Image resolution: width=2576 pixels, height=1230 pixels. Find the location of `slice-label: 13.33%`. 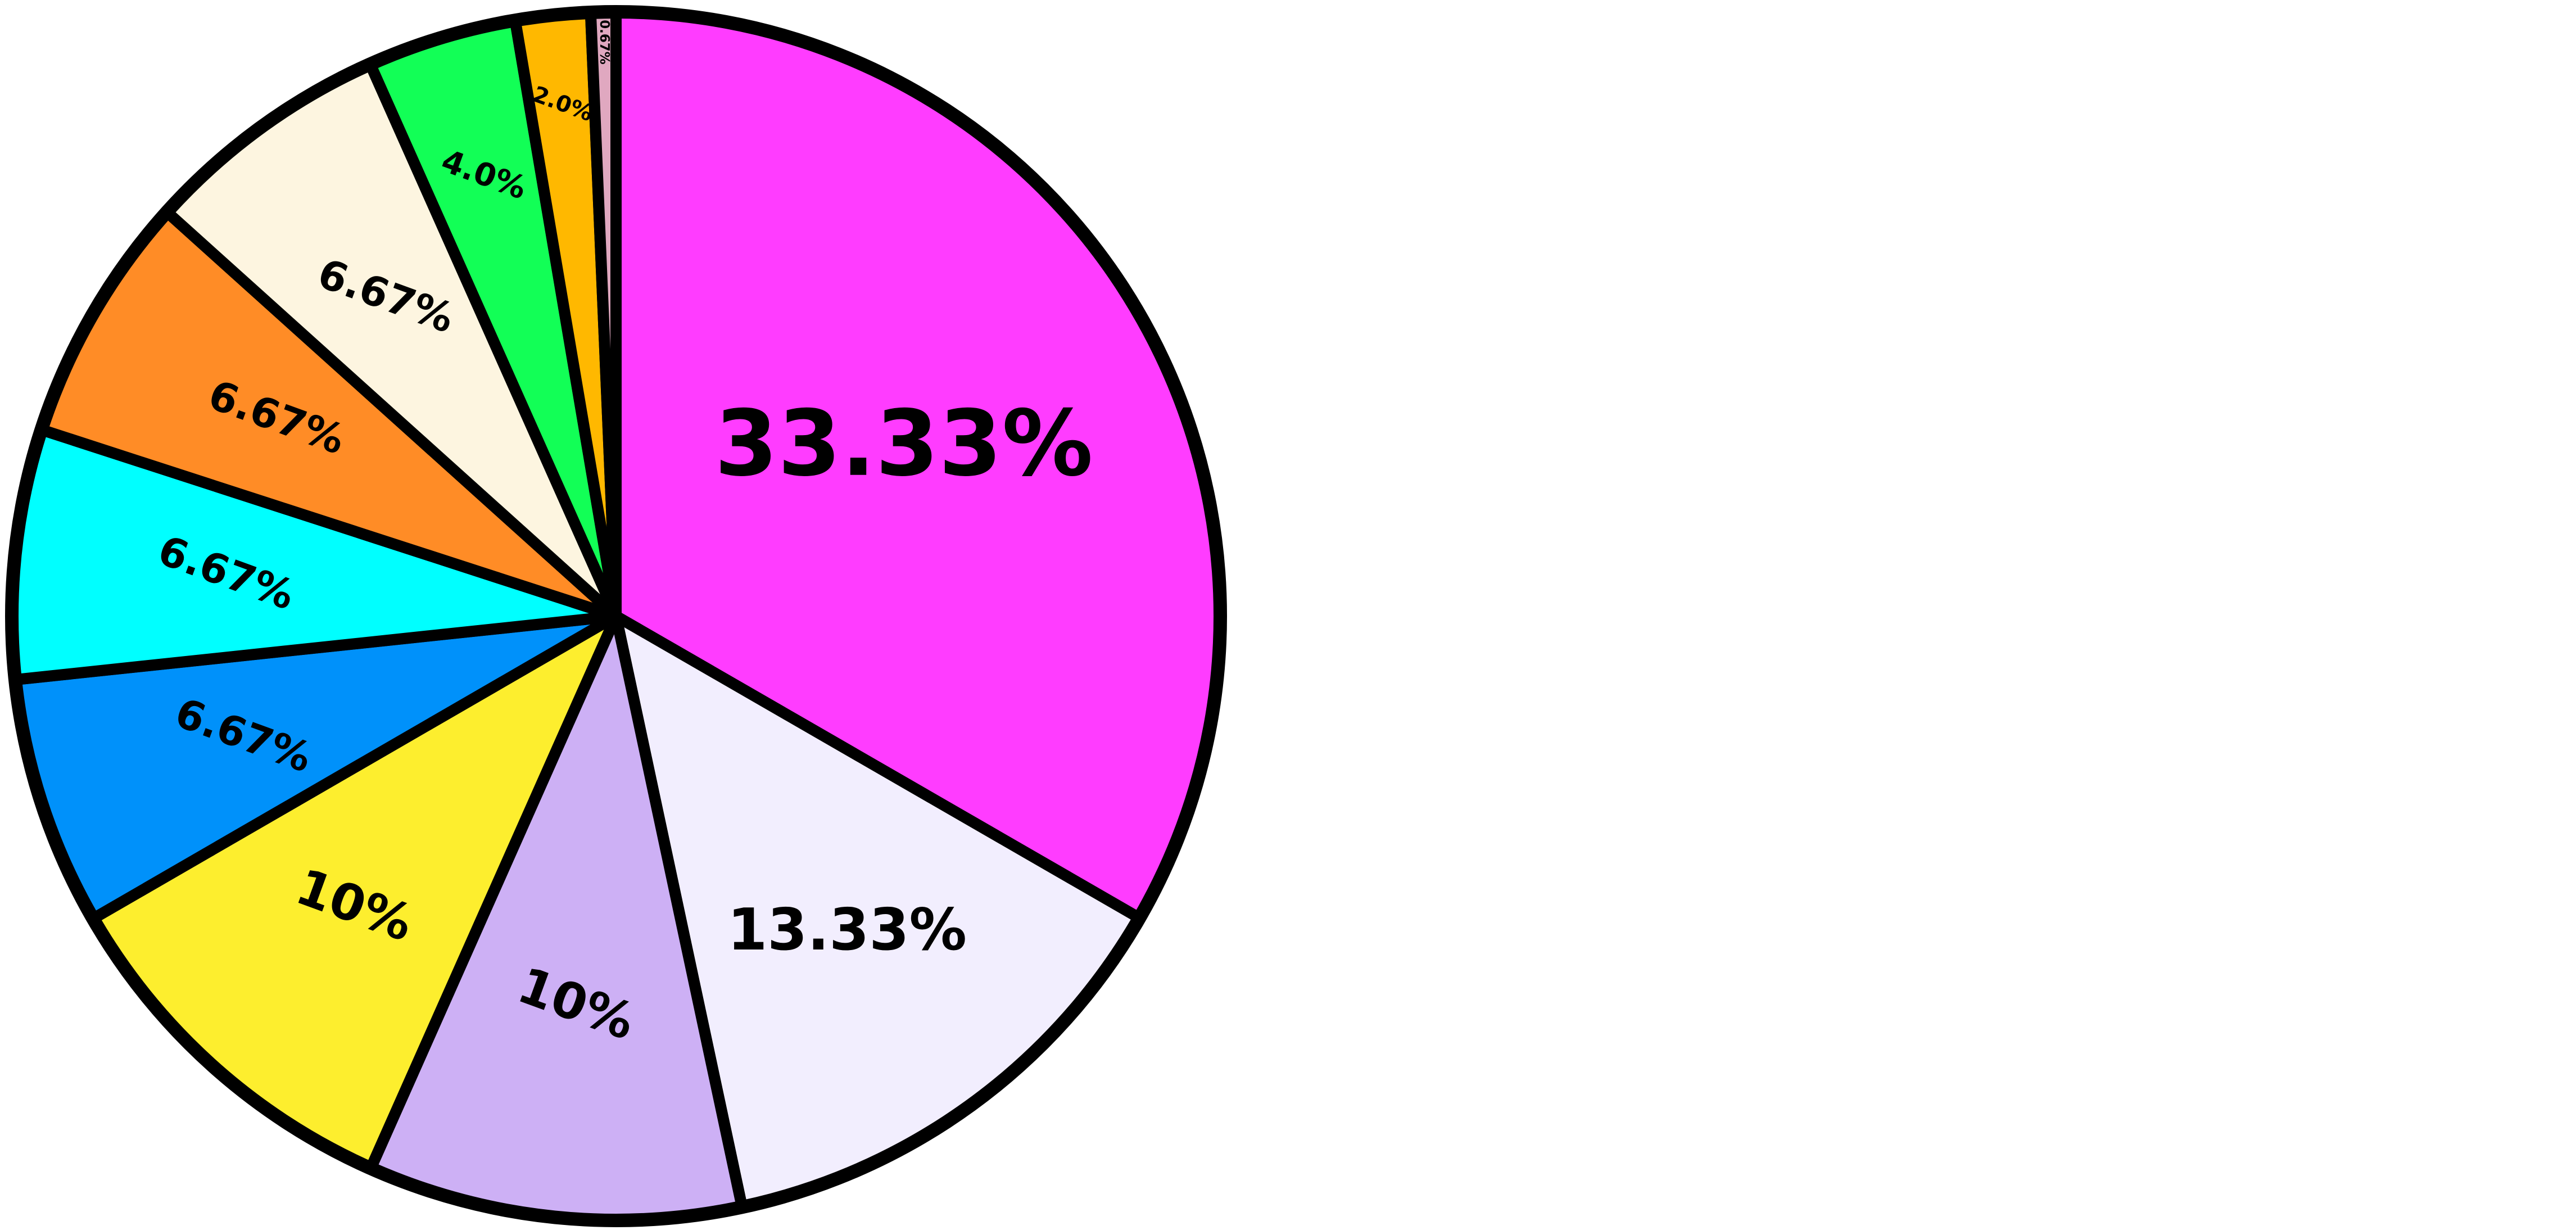

slice-label: 13.33% is located at coordinates (847, 931).